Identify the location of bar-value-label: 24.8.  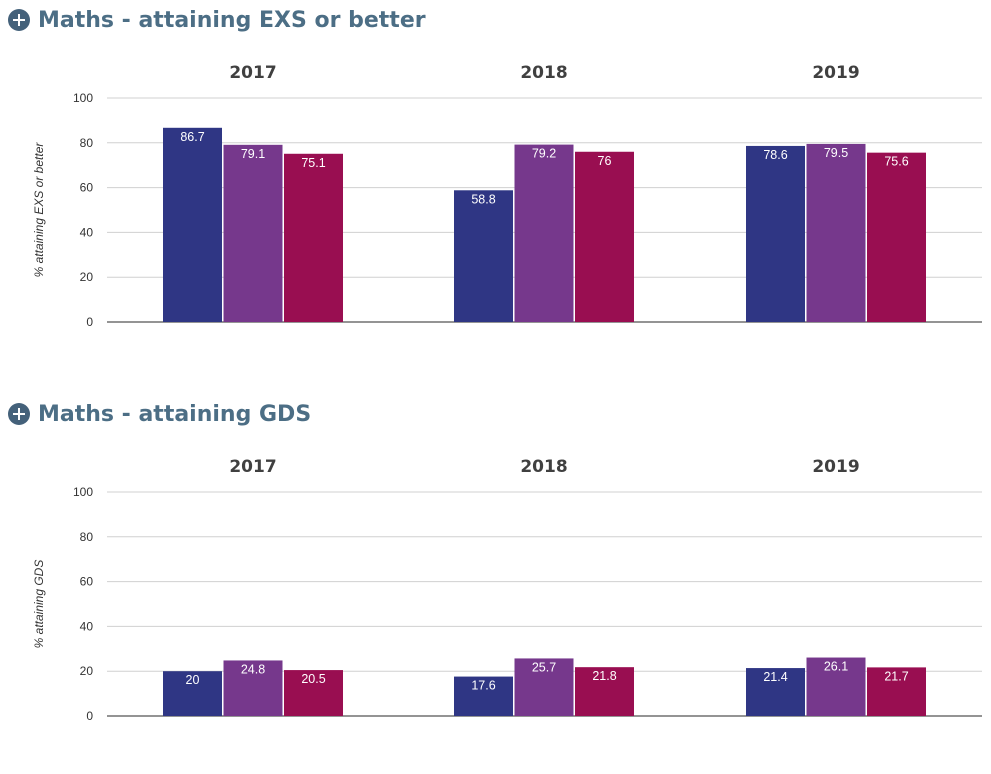
(253, 669).